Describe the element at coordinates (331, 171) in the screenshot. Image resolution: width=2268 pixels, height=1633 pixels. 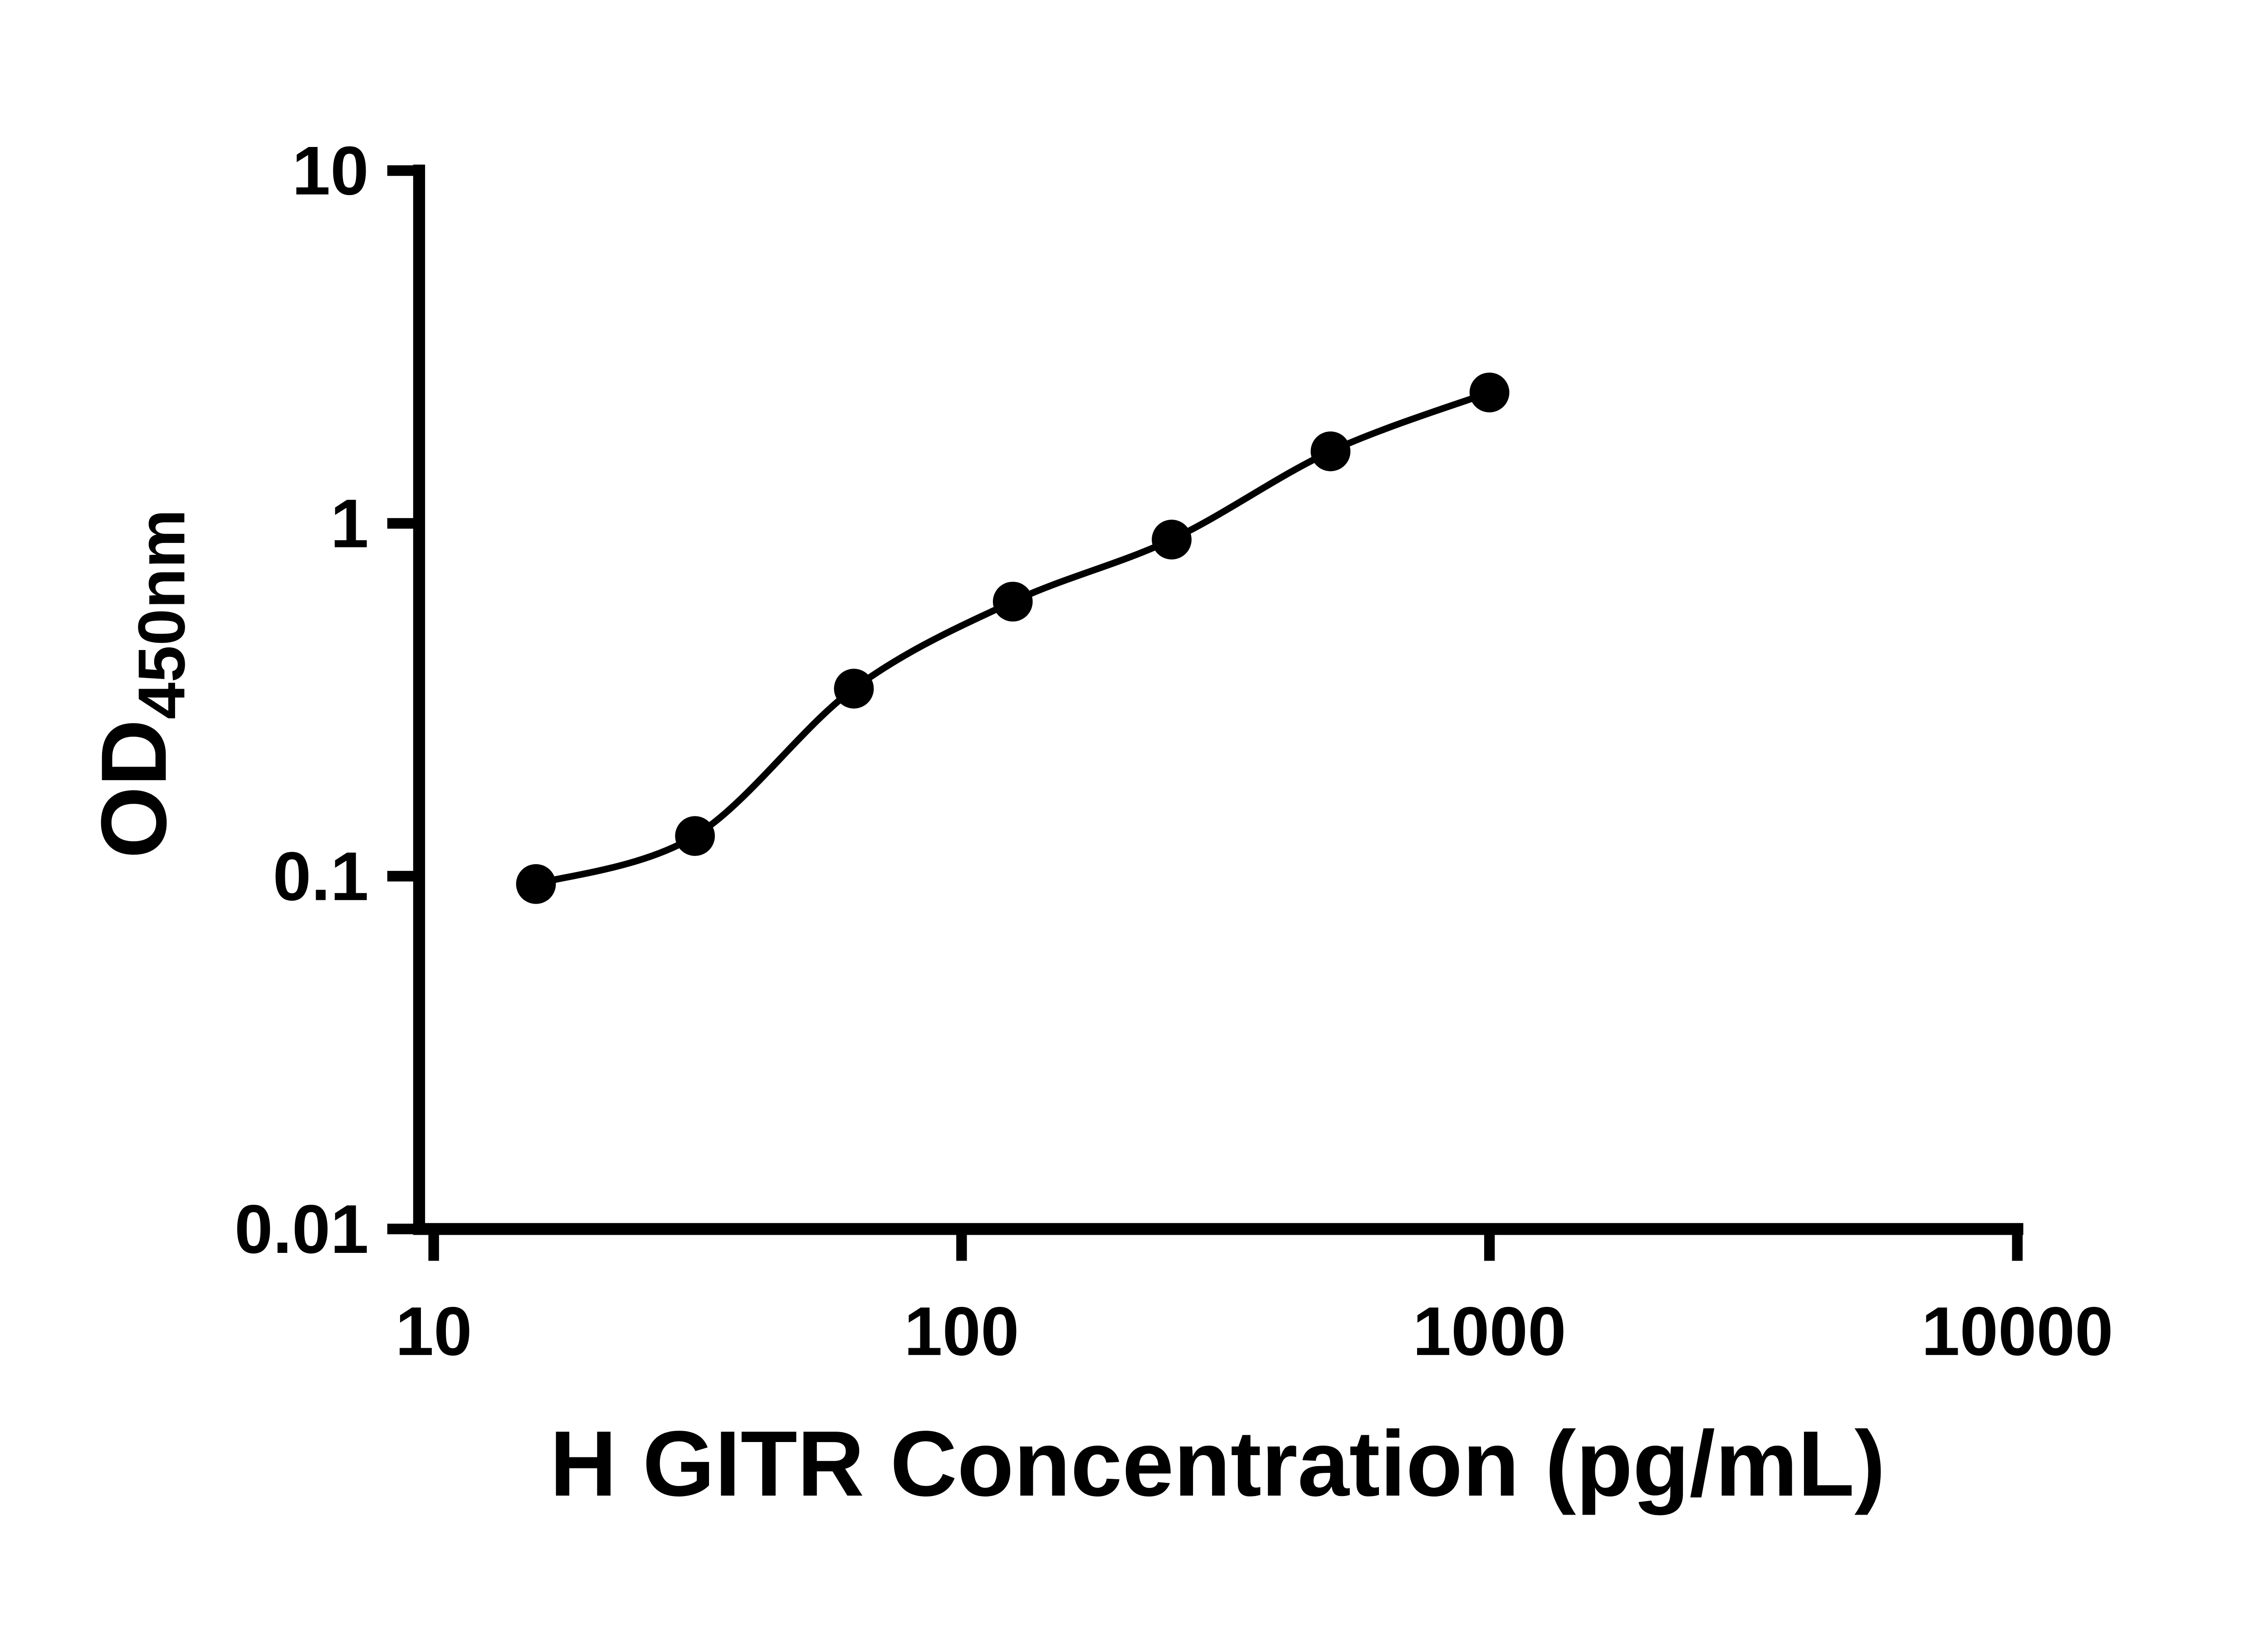
I see `y-tick-label: 10` at that location.